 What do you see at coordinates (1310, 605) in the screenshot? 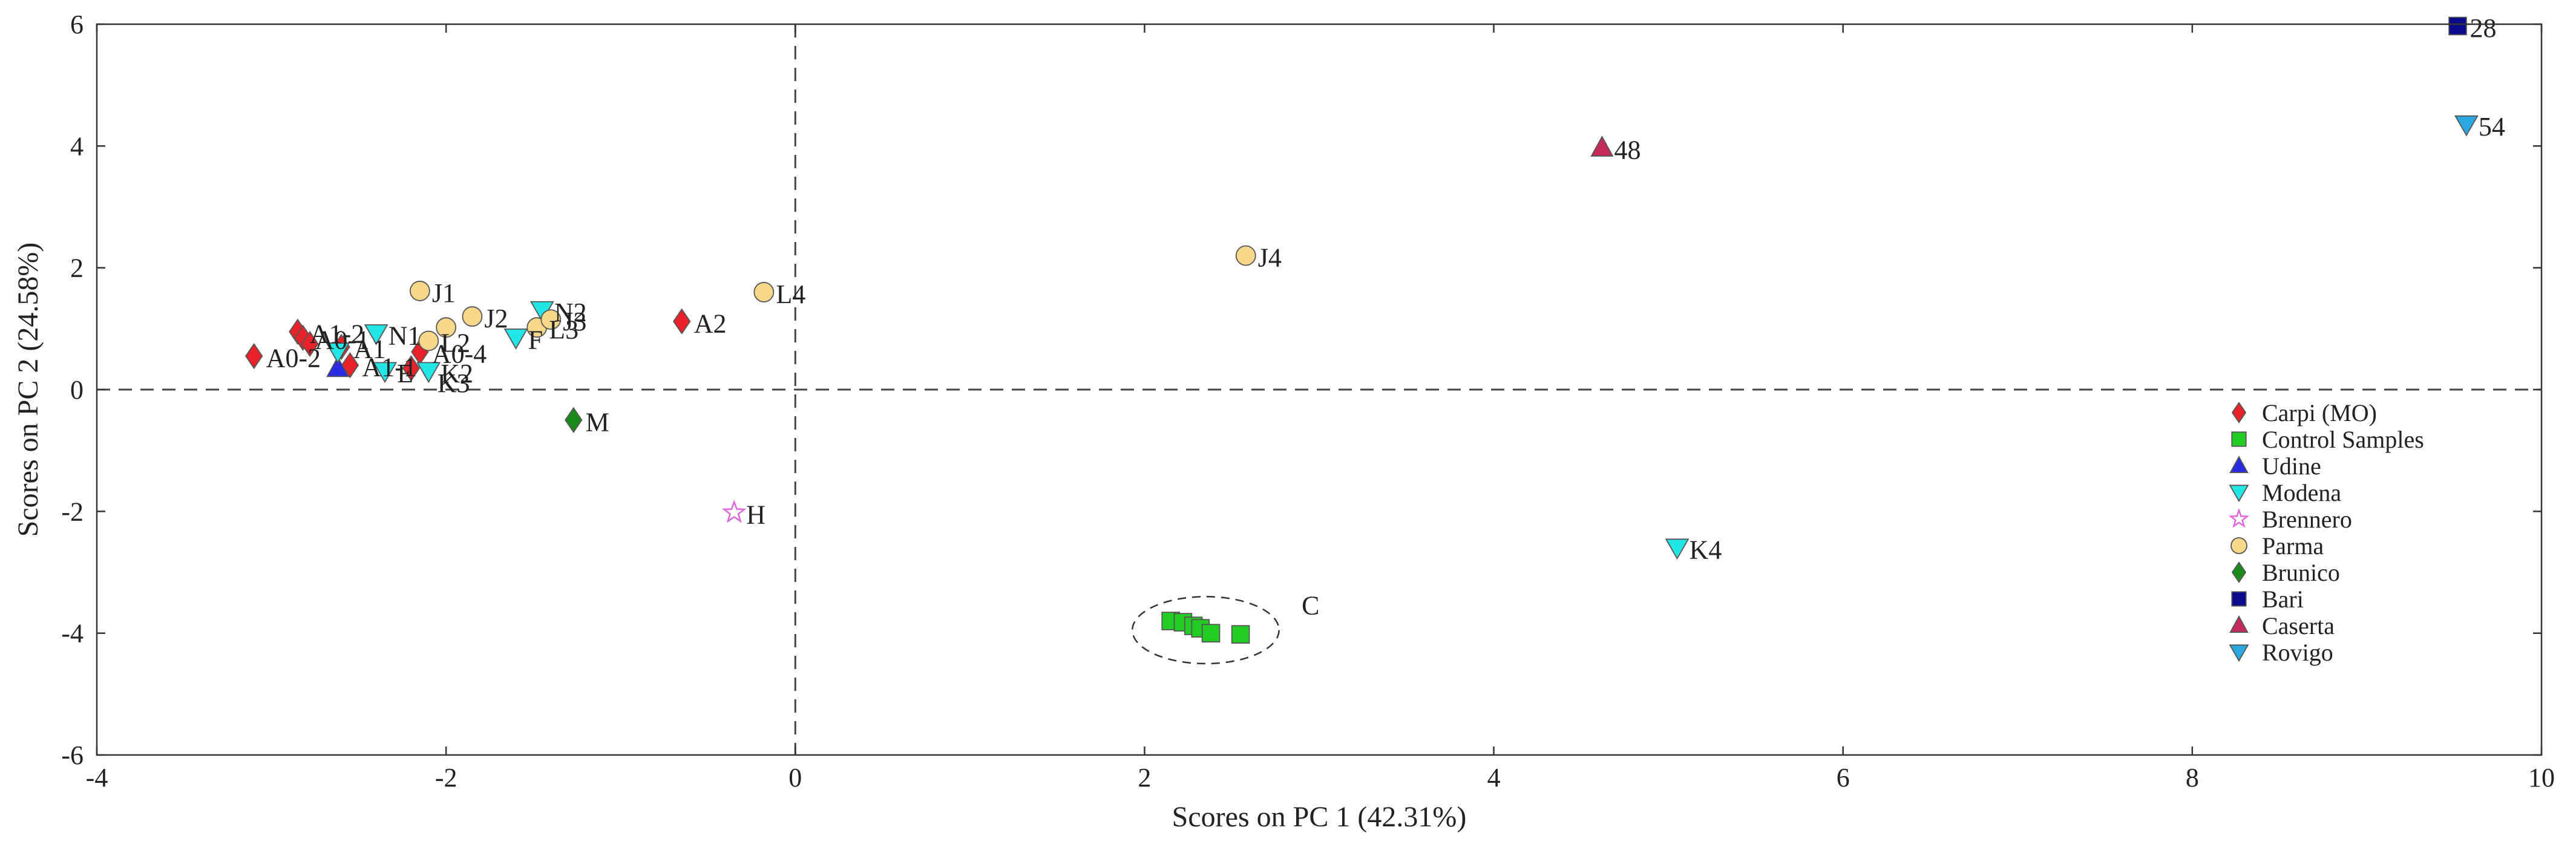
I see `annotation-label: C` at bounding box center [1310, 605].